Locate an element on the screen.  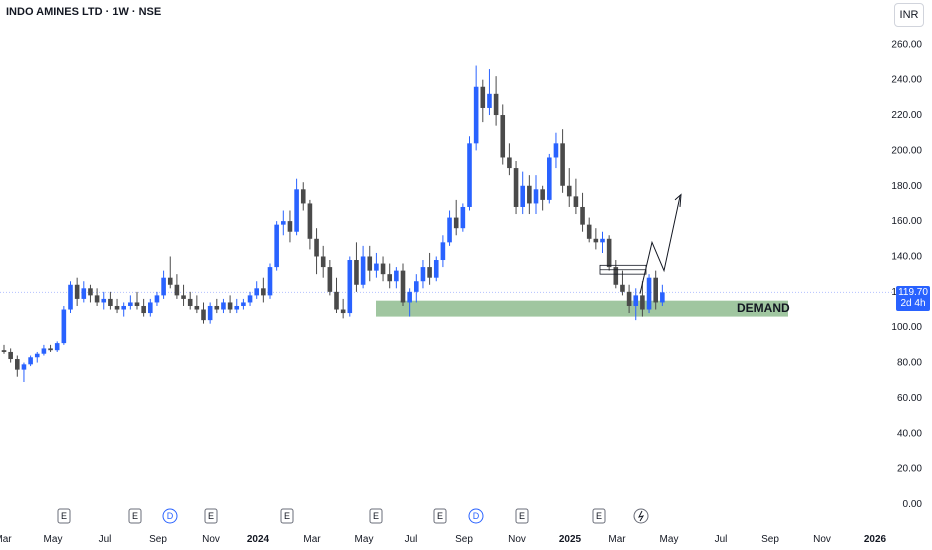
dividend-event-circle is located at coordinates (170, 516).